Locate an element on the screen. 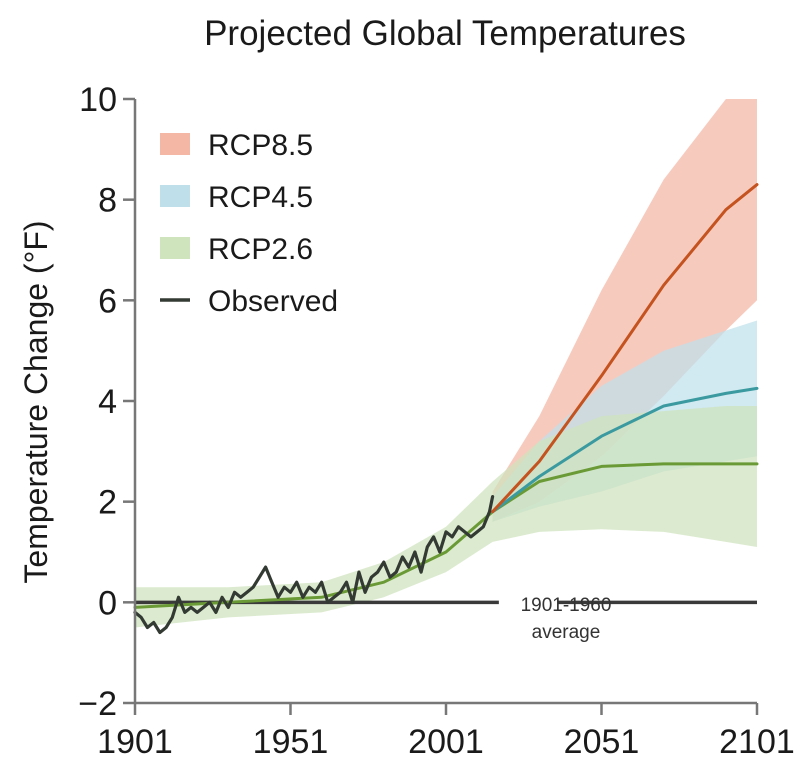 The width and height of the screenshot is (810, 766). y-axis-label: Temperature Change (°F) is located at coordinates (36, 401).